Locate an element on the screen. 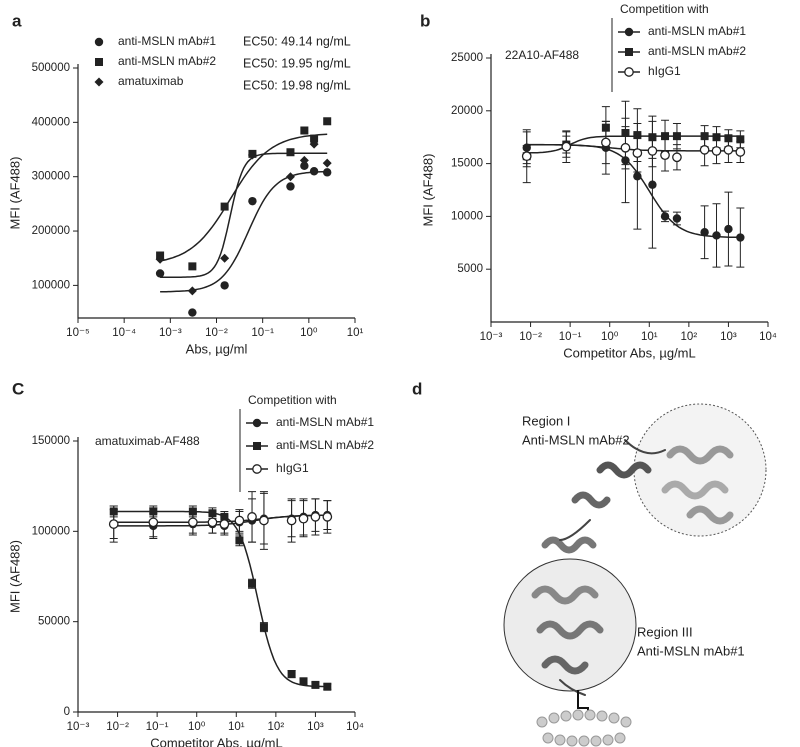 This screenshot has width=800, height=747. y-tick-label: 500000 is located at coordinates (51, 68).